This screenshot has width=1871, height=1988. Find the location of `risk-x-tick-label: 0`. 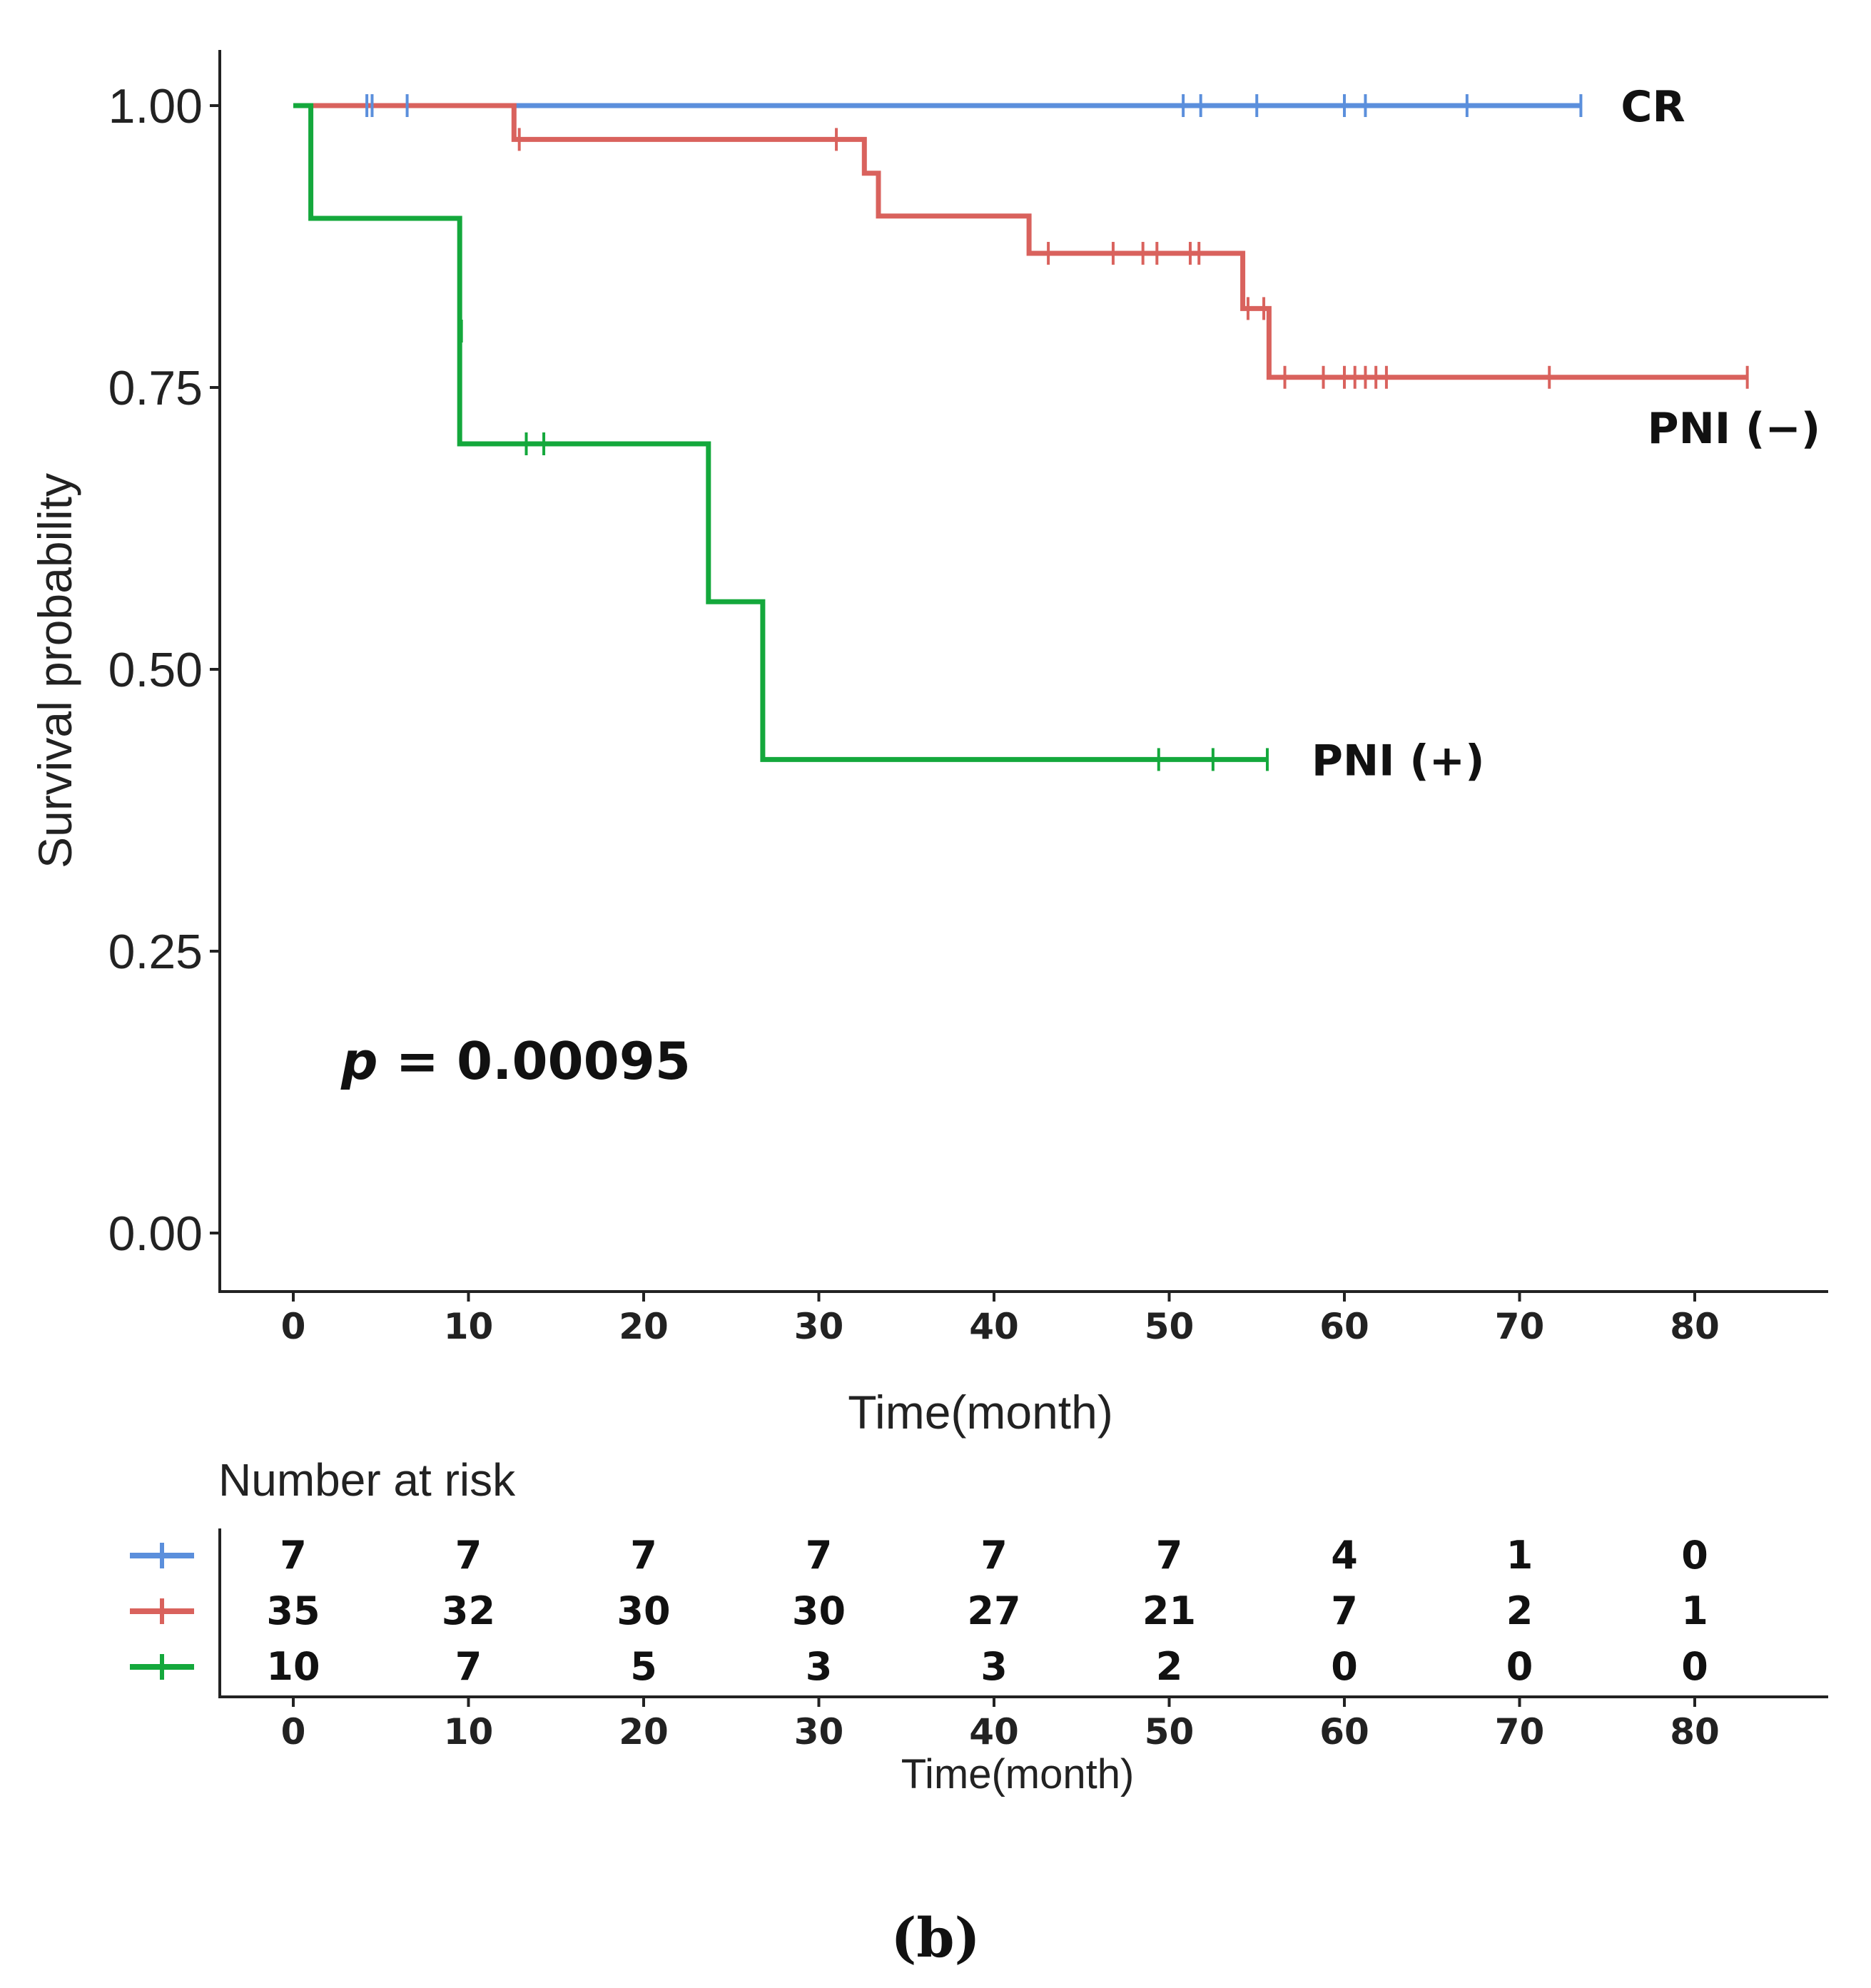

risk-x-tick-label: 0 is located at coordinates (293, 1732).